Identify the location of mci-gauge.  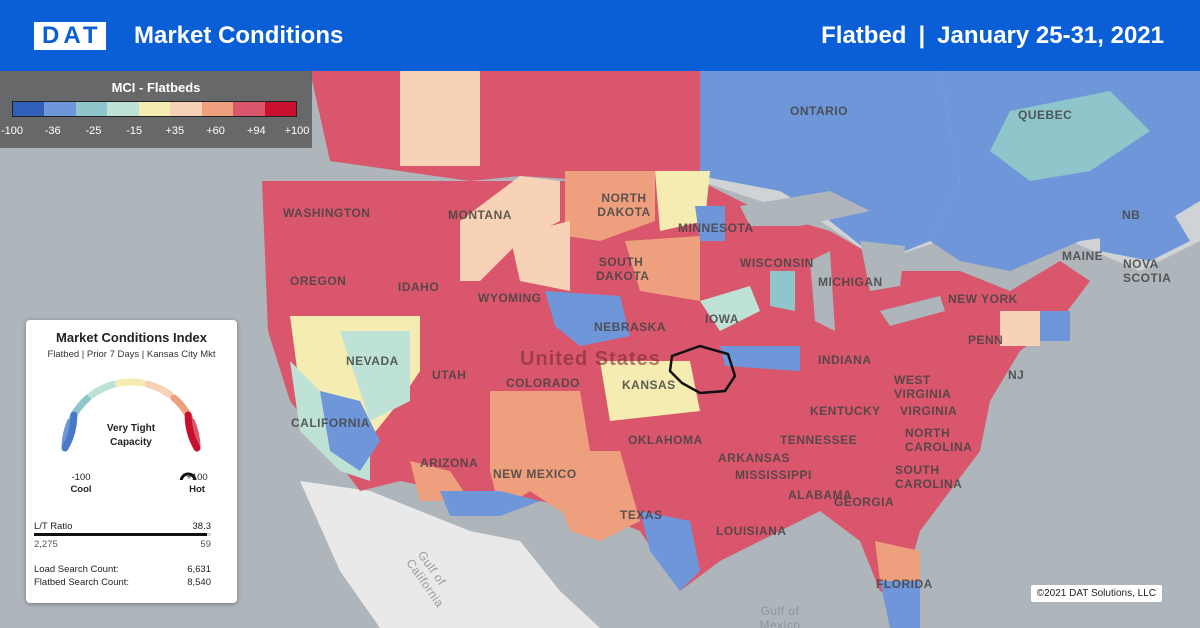
(131, 429).